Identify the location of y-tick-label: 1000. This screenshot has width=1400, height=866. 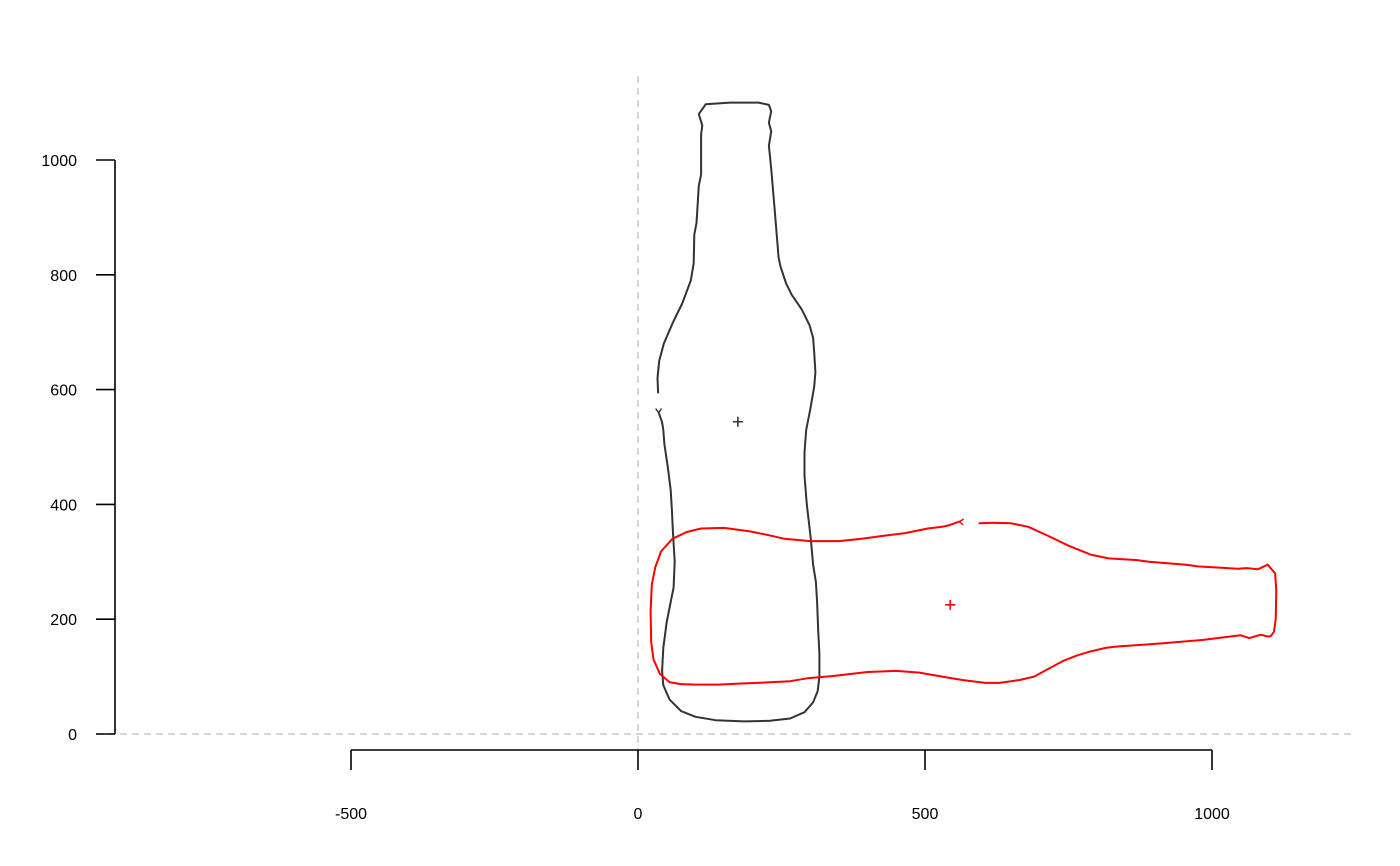
(59, 161).